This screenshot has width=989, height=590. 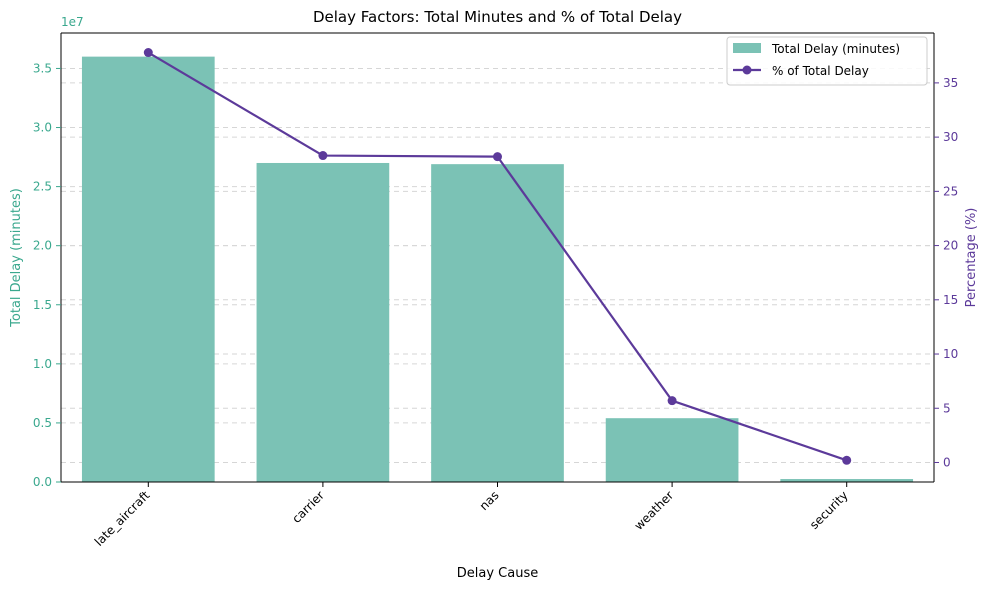 I want to click on right-tick-label: 20, so click(x=950, y=246).